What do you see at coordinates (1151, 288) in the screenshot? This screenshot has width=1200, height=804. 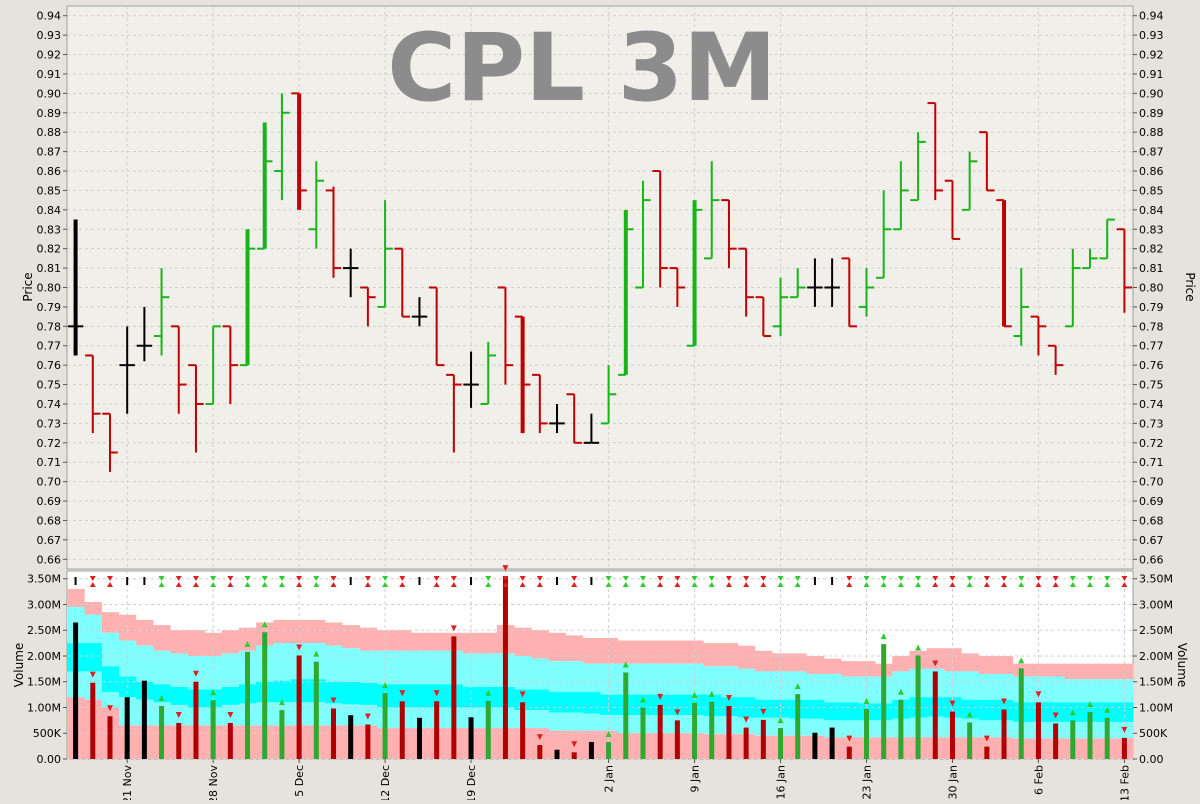 I see `price-y-tick-label: 0.80` at bounding box center [1151, 288].